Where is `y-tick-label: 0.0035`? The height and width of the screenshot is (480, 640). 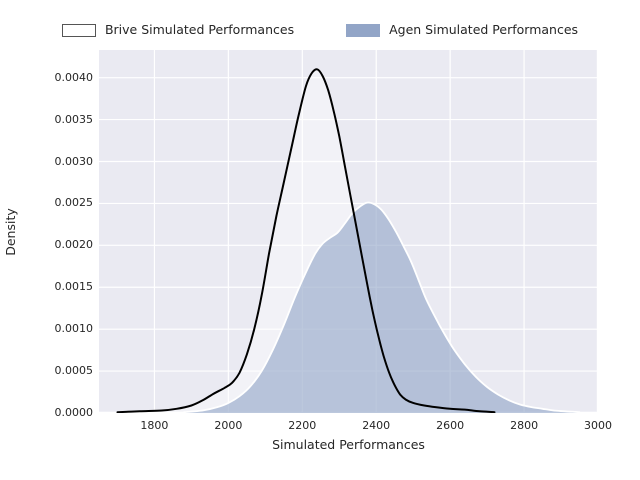 y-tick-label: 0.0035 is located at coordinates (74, 119).